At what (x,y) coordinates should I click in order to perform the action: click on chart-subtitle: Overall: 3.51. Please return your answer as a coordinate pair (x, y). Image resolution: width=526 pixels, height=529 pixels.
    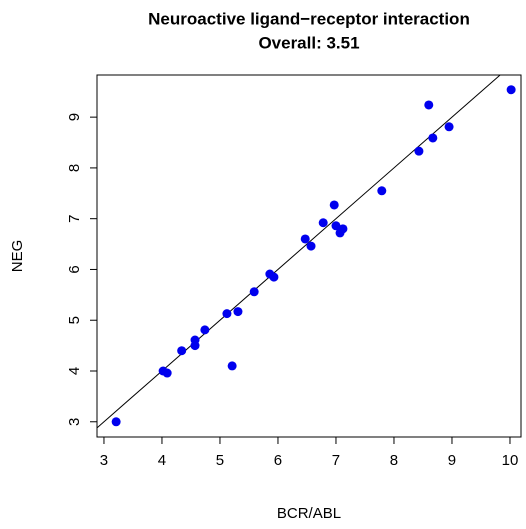
    Looking at the image, I should click on (308, 42).